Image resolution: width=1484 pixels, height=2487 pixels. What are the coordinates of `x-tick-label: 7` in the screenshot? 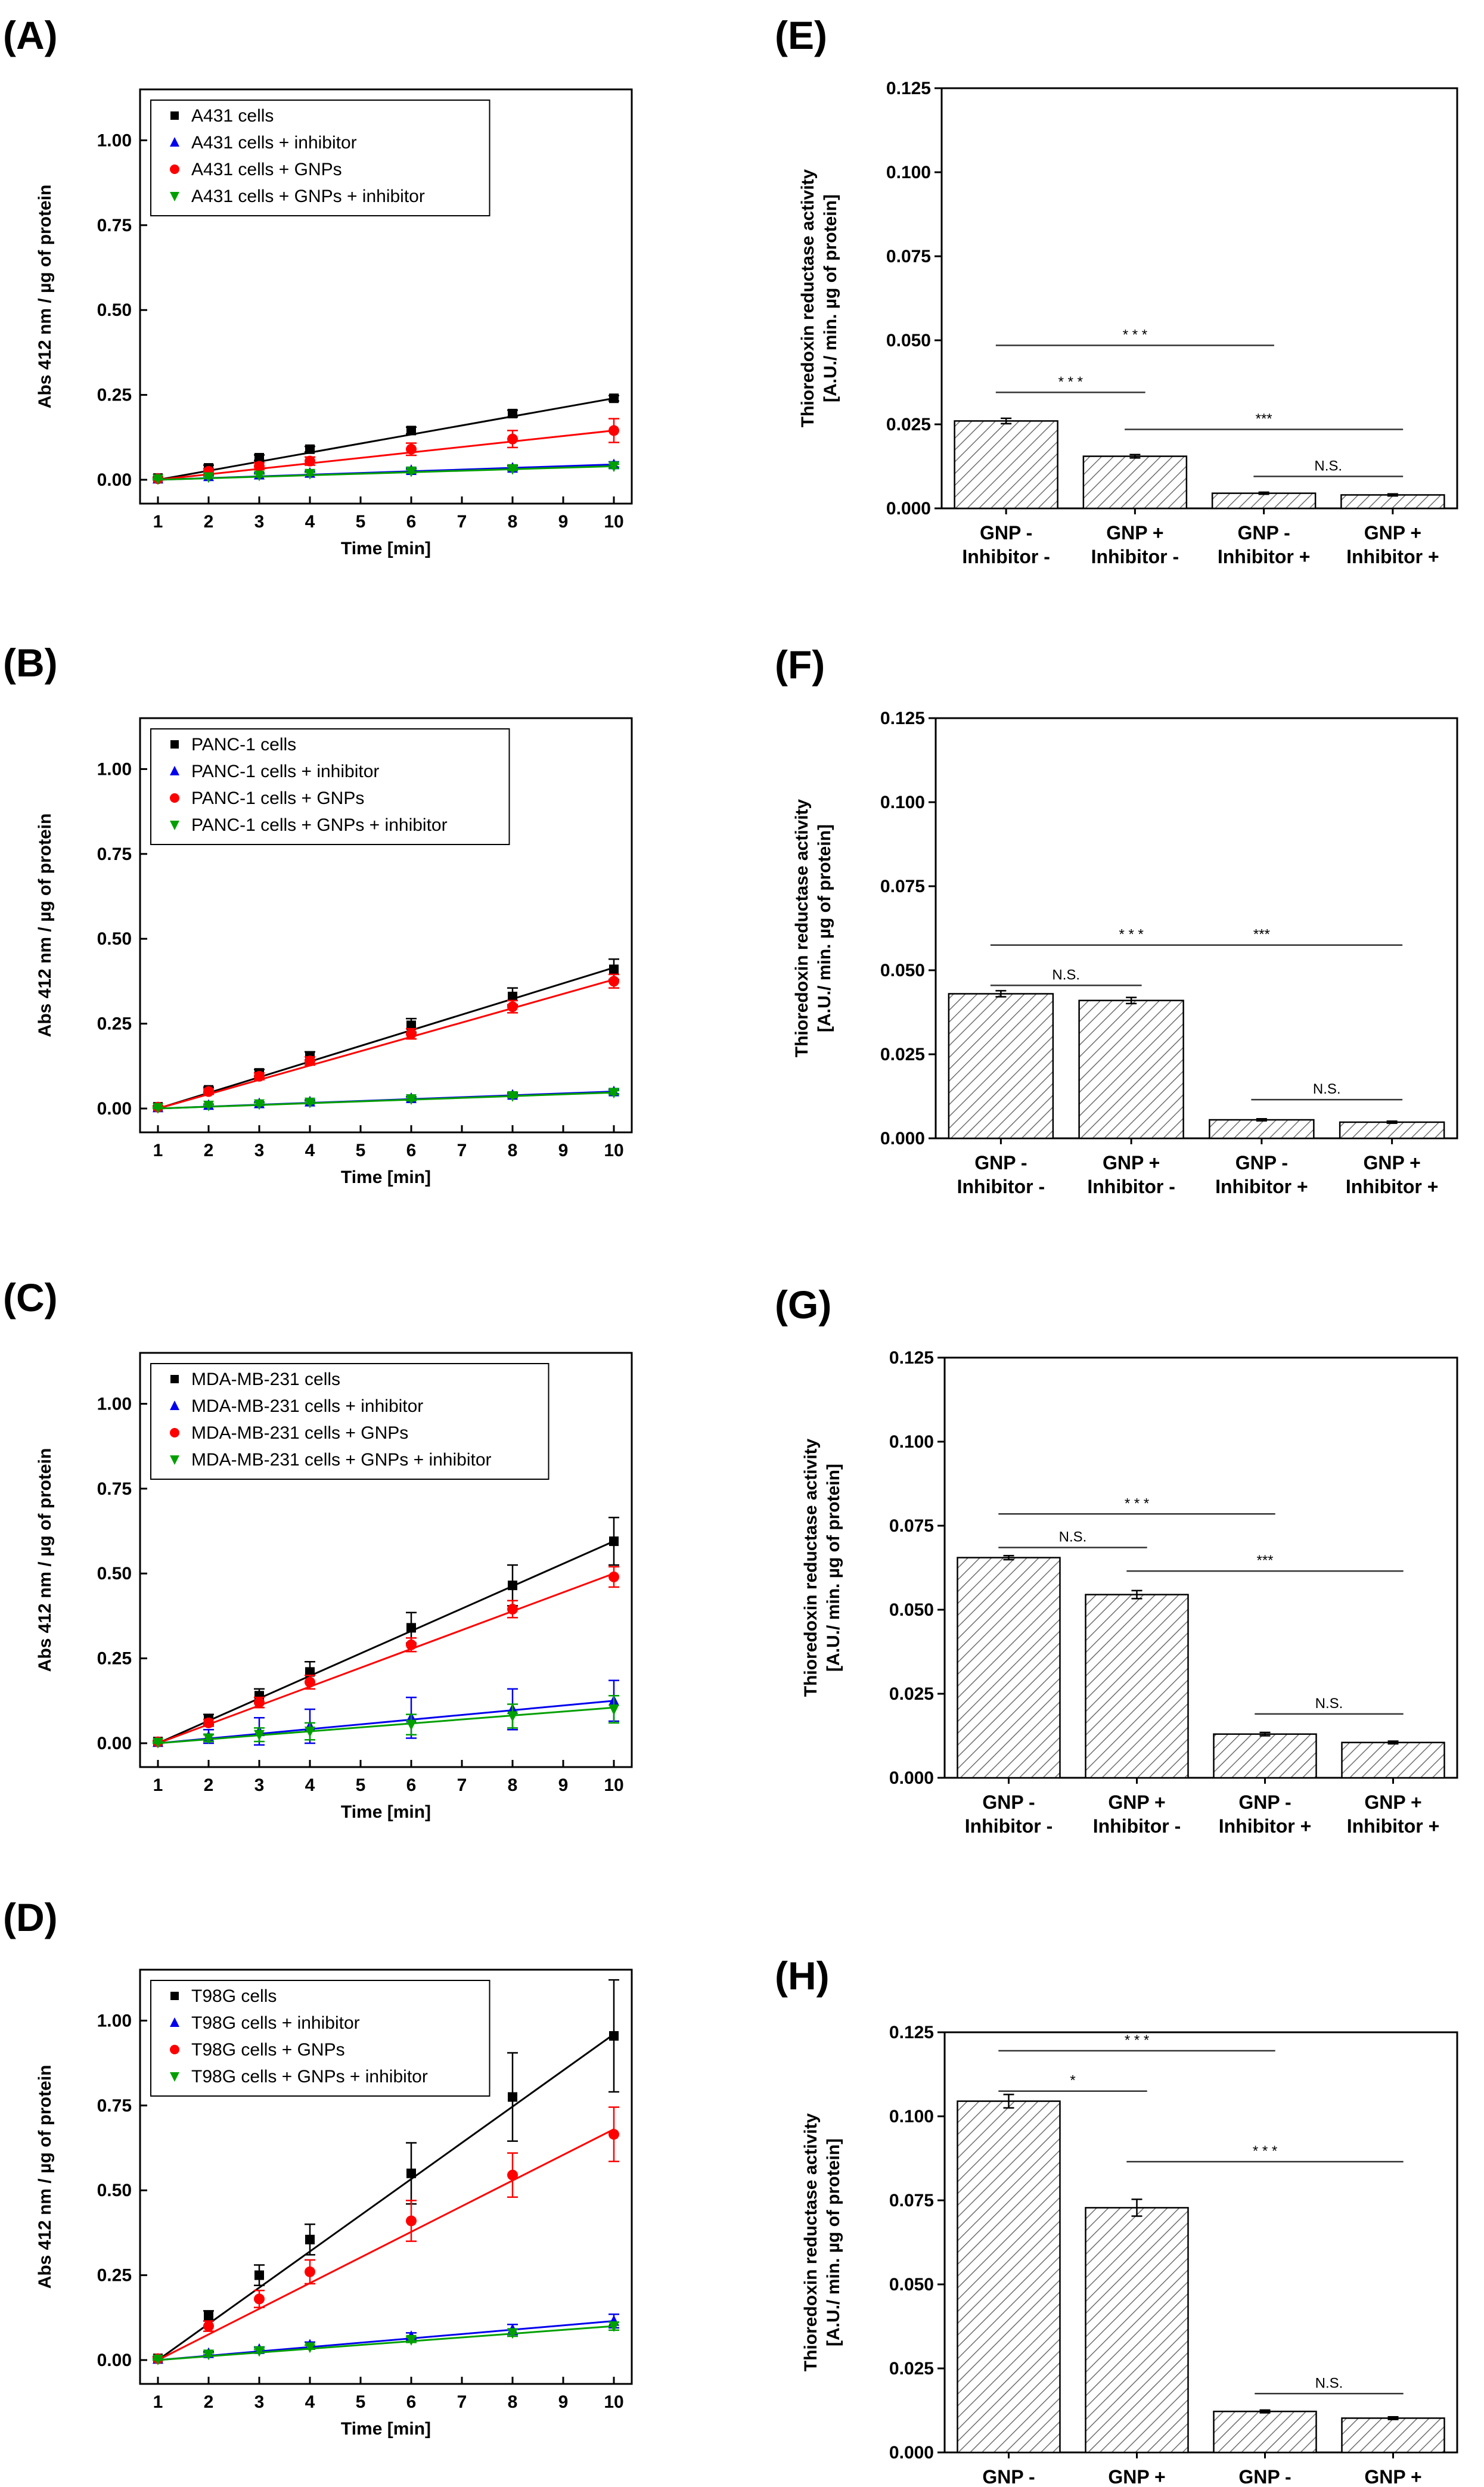 It's located at (462, 522).